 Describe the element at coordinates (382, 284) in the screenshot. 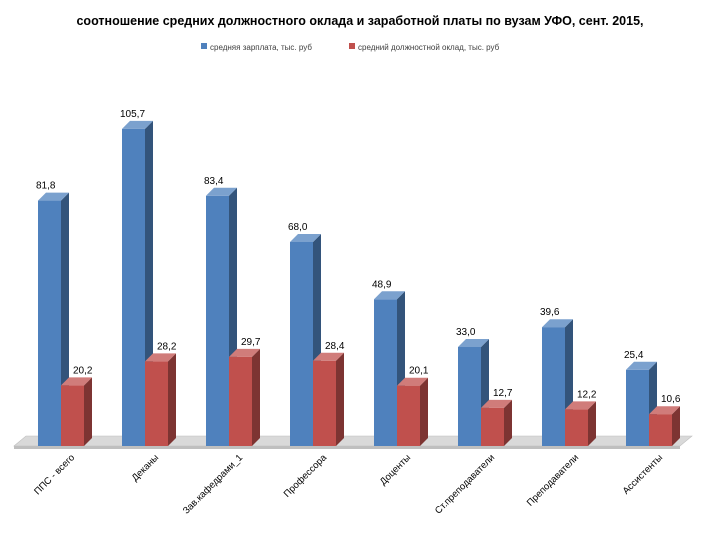

I see `value-label-salary-4: 48,9` at that location.